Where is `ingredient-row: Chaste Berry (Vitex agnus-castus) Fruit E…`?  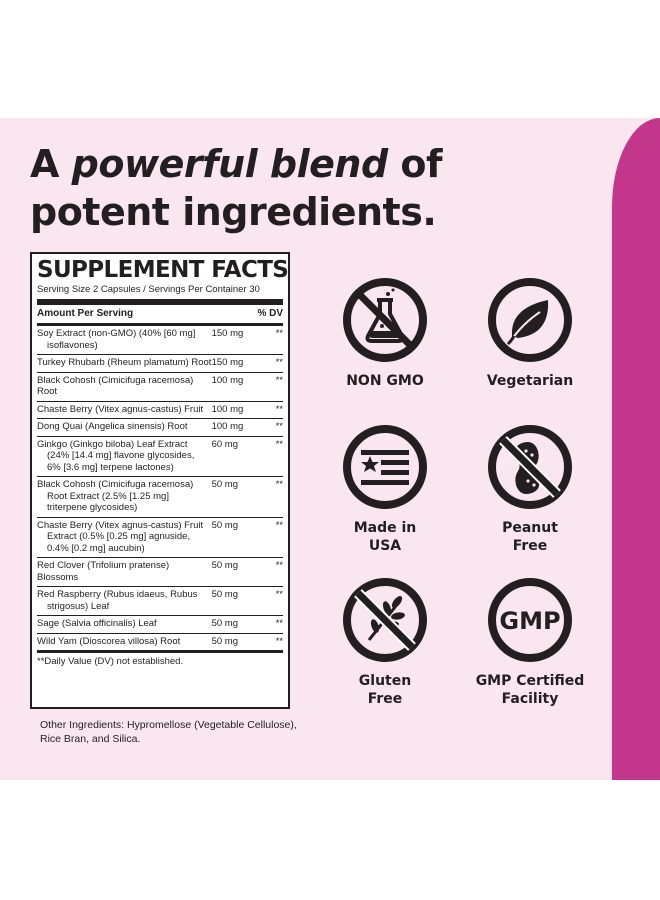
ingredient-row: Chaste Berry (Vitex agnus-castus) Fruit E… is located at coordinates (160, 538).